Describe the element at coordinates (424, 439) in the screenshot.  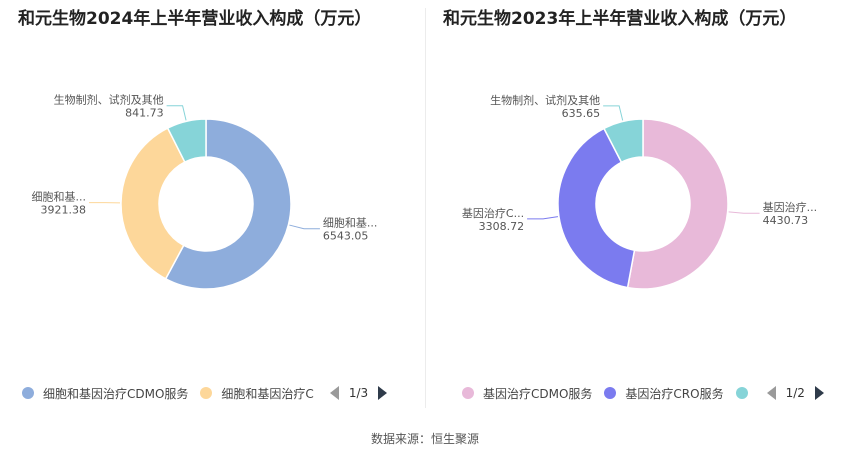
I see `data-source: 数据来源：恒生聚源` at that location.